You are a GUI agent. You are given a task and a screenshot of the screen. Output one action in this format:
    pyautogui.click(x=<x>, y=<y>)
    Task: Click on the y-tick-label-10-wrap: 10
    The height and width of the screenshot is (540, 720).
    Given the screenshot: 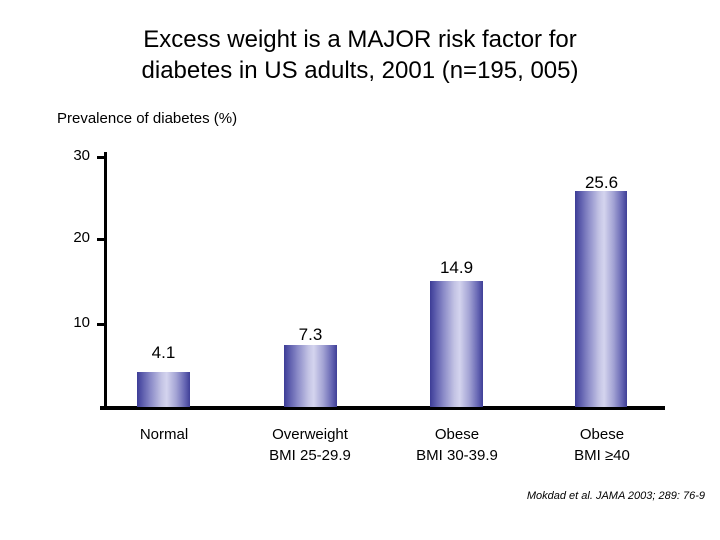 What is the action you would take?
    pyautogui.click(x=71, y=322)
    